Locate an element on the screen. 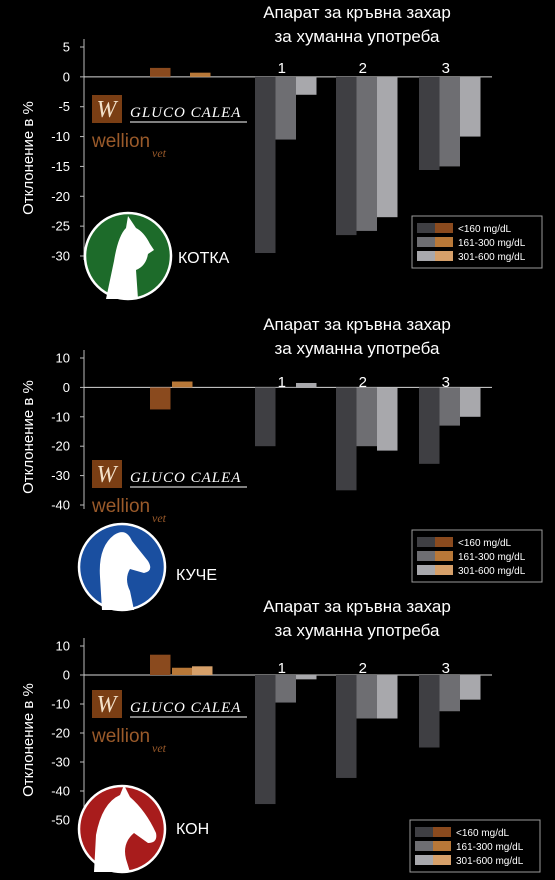 The height and width of the screenshot is (880, 555). cat-silhouette-icon is located at coordinates (130, 257).